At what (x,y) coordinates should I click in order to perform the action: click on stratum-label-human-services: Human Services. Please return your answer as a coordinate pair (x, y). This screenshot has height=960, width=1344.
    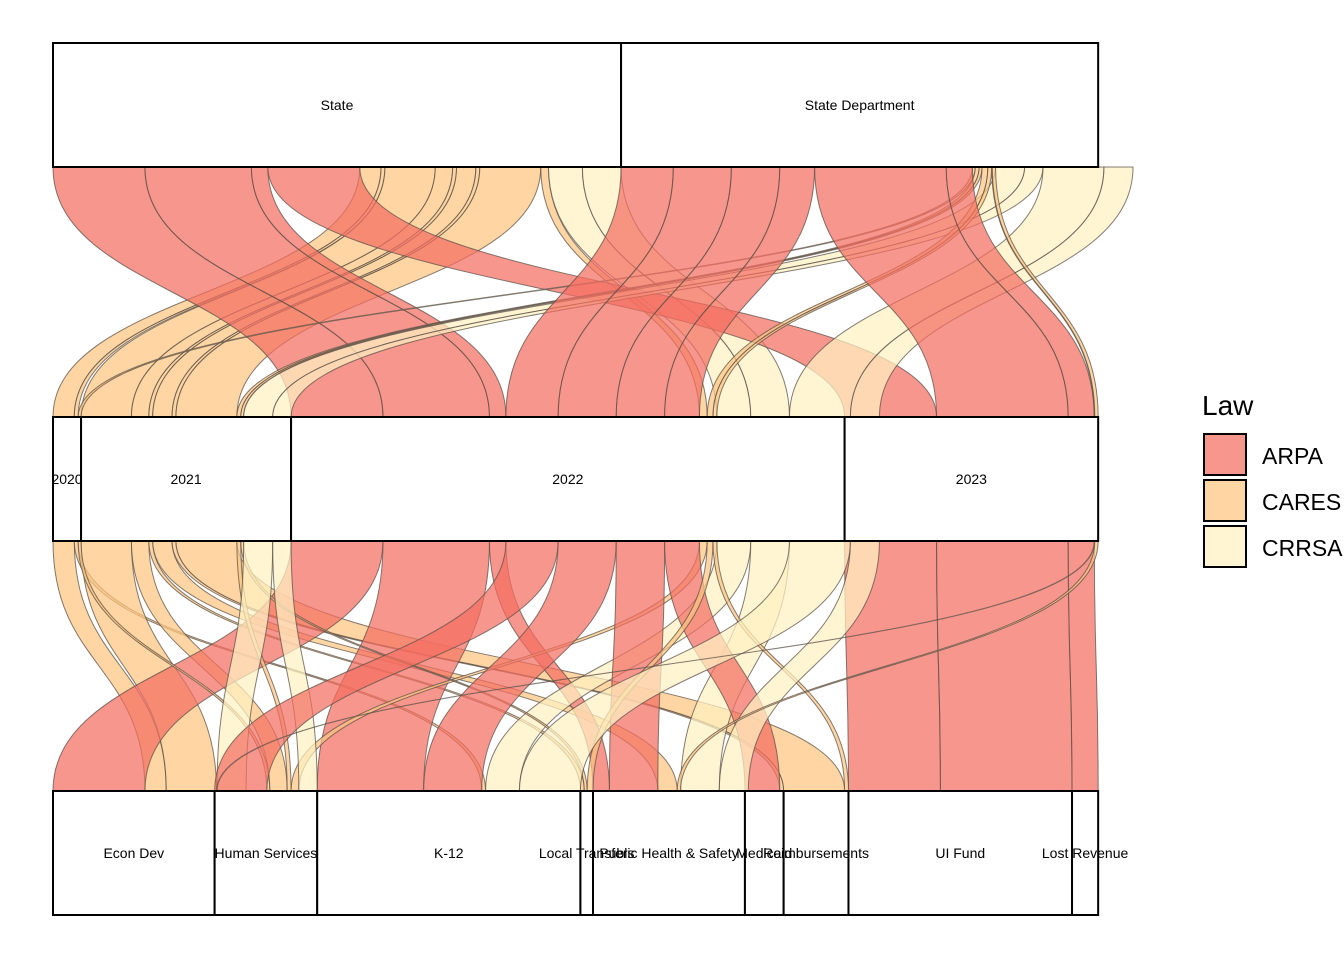
    Looking at the image, I should click on (266, 853).